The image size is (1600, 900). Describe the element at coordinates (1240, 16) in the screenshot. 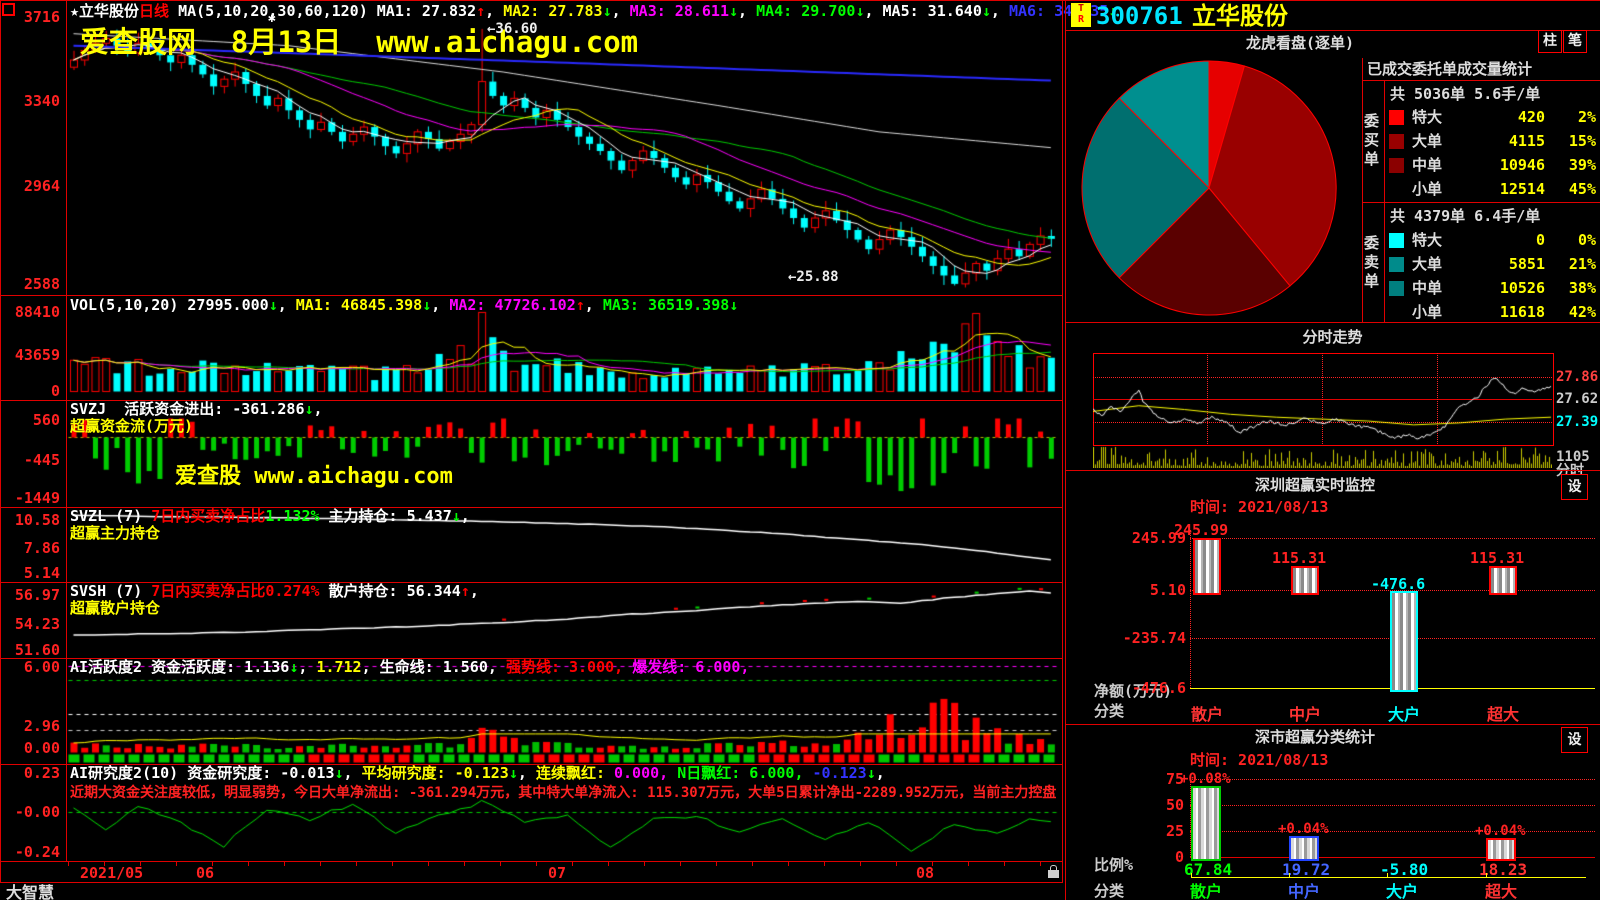

I see `stock-name: 立华股份` at that location.